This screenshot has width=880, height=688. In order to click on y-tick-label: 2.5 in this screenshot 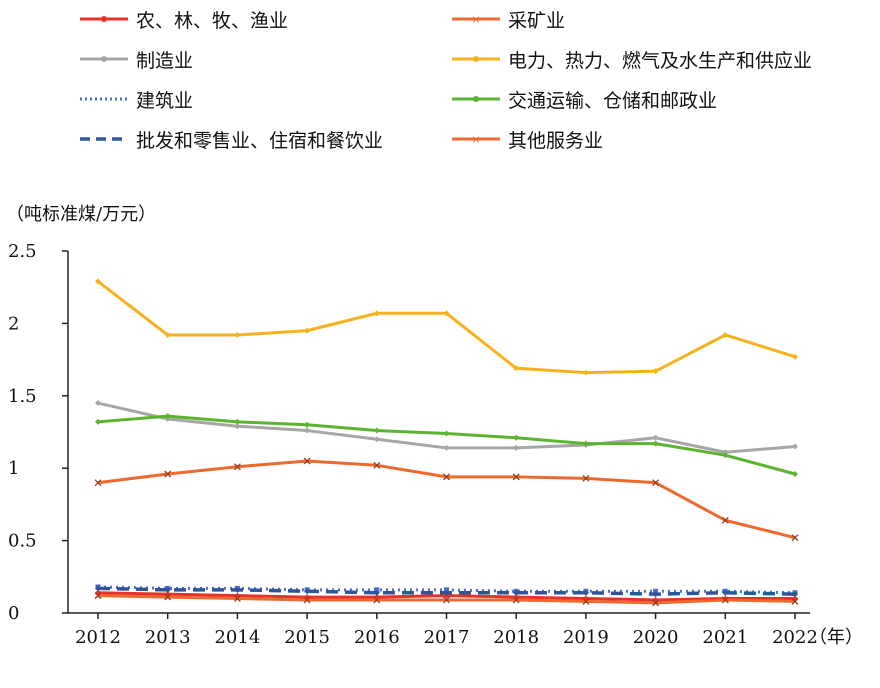, I will do `click(22, 251)`.